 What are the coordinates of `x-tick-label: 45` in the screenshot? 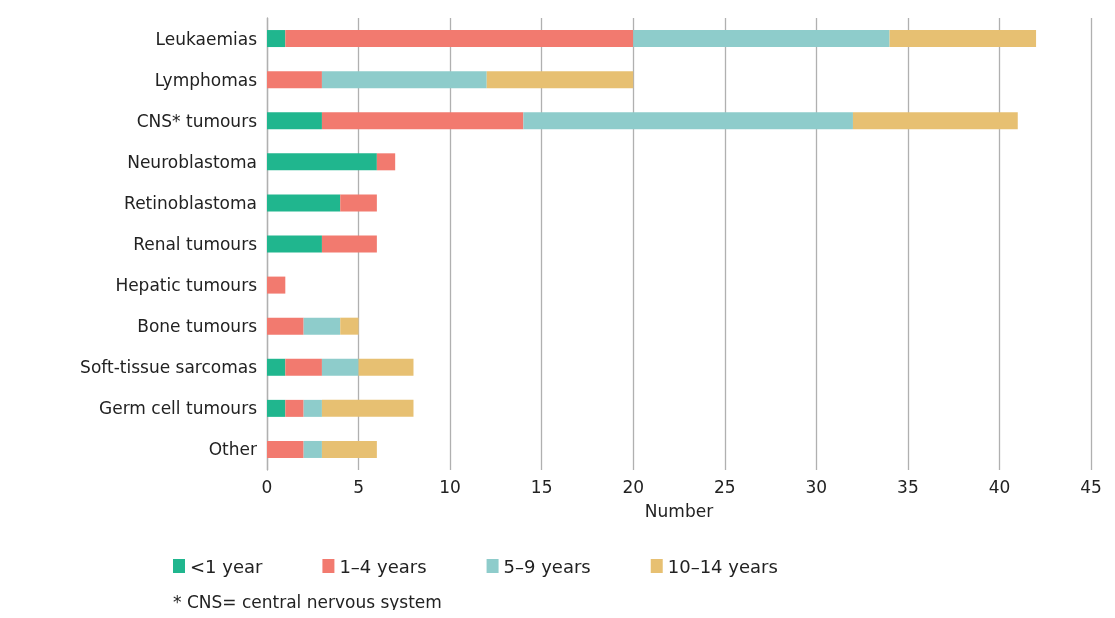 It's located at (1091, 486).